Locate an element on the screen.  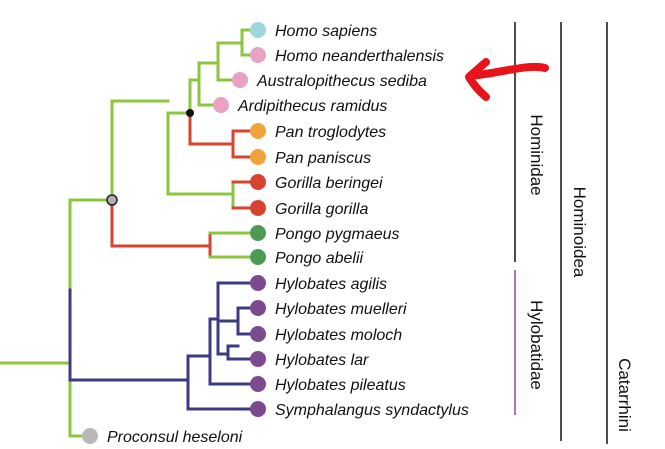
hominoidea-label: Hominoidea is located at coordinates (579, 232).